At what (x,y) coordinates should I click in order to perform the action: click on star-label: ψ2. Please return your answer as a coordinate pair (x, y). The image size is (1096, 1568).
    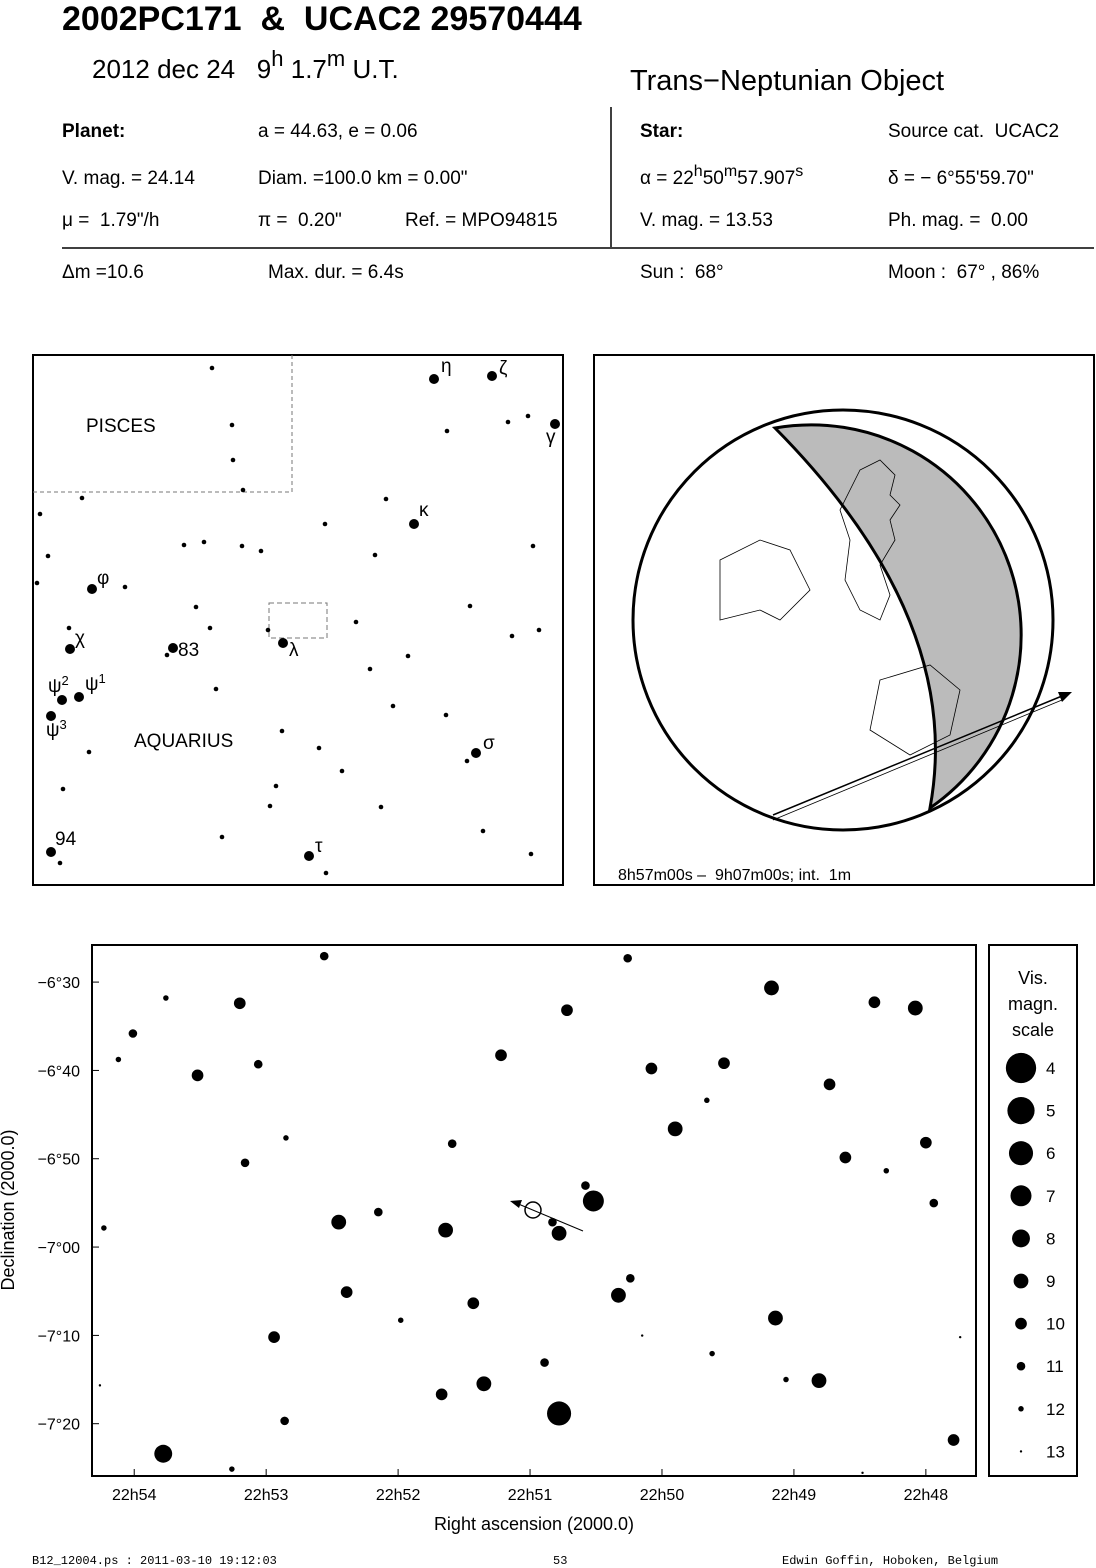
    Looking at the image, I should click on (58, 685).